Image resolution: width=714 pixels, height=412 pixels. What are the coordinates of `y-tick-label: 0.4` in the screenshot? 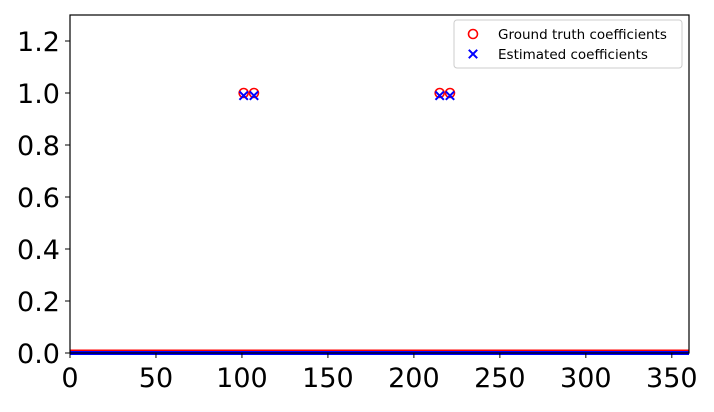 It's located at (38, 250).